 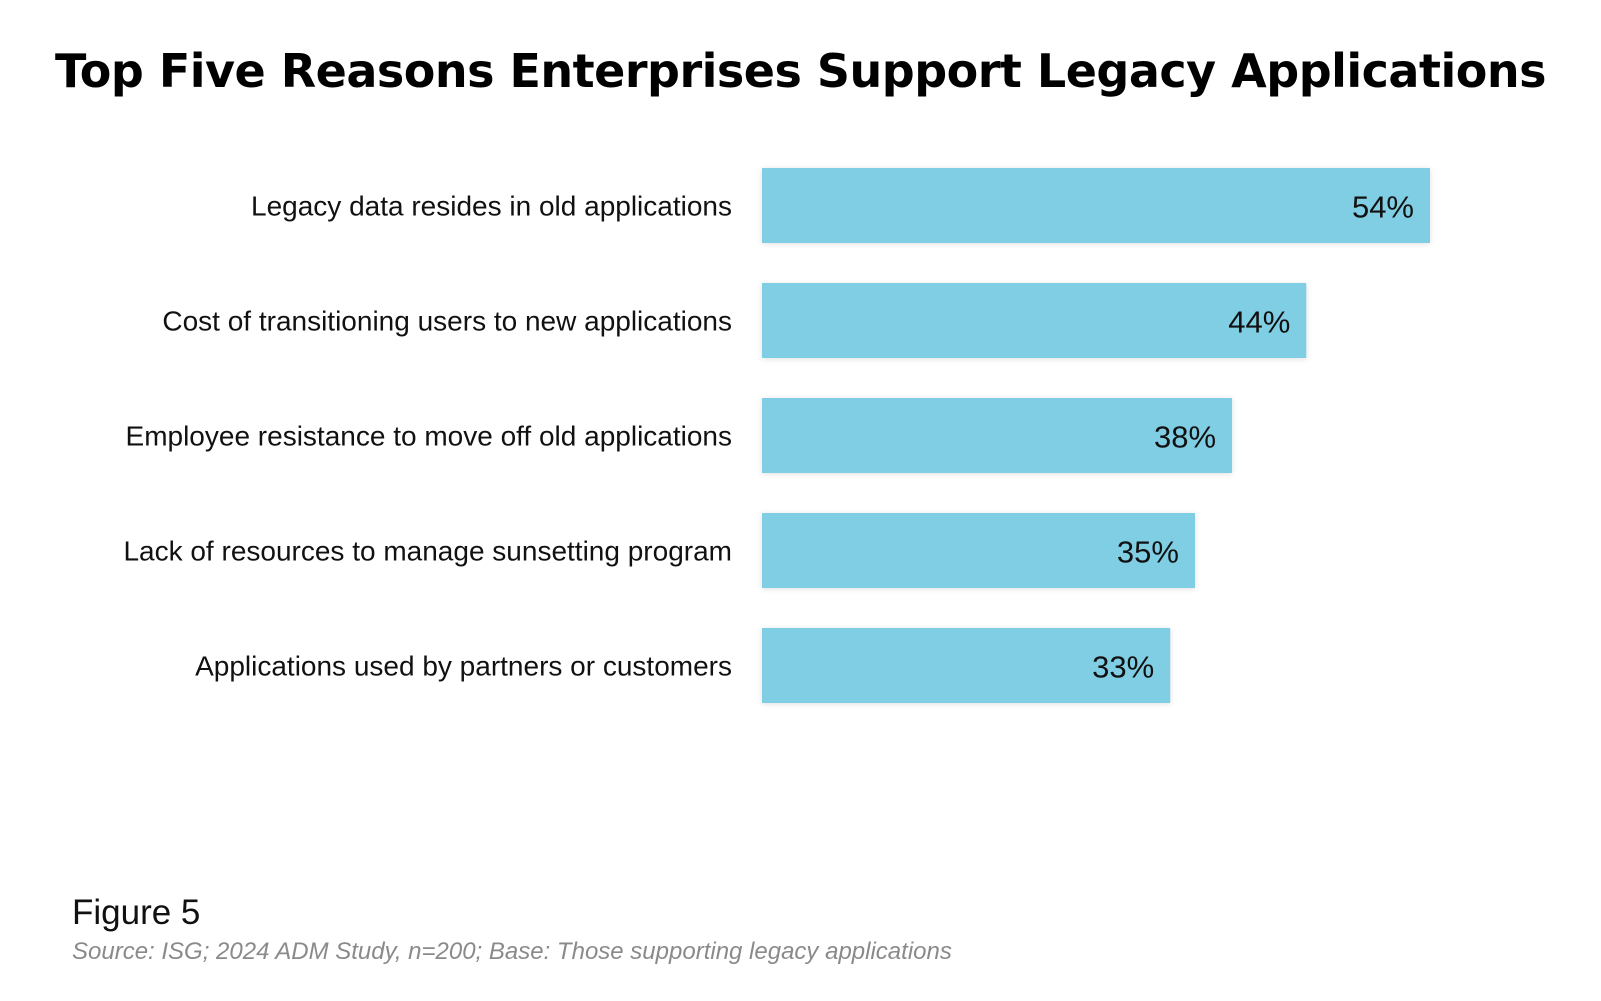 I want to click on data-label: 35%, so click(x=1148, y=552).